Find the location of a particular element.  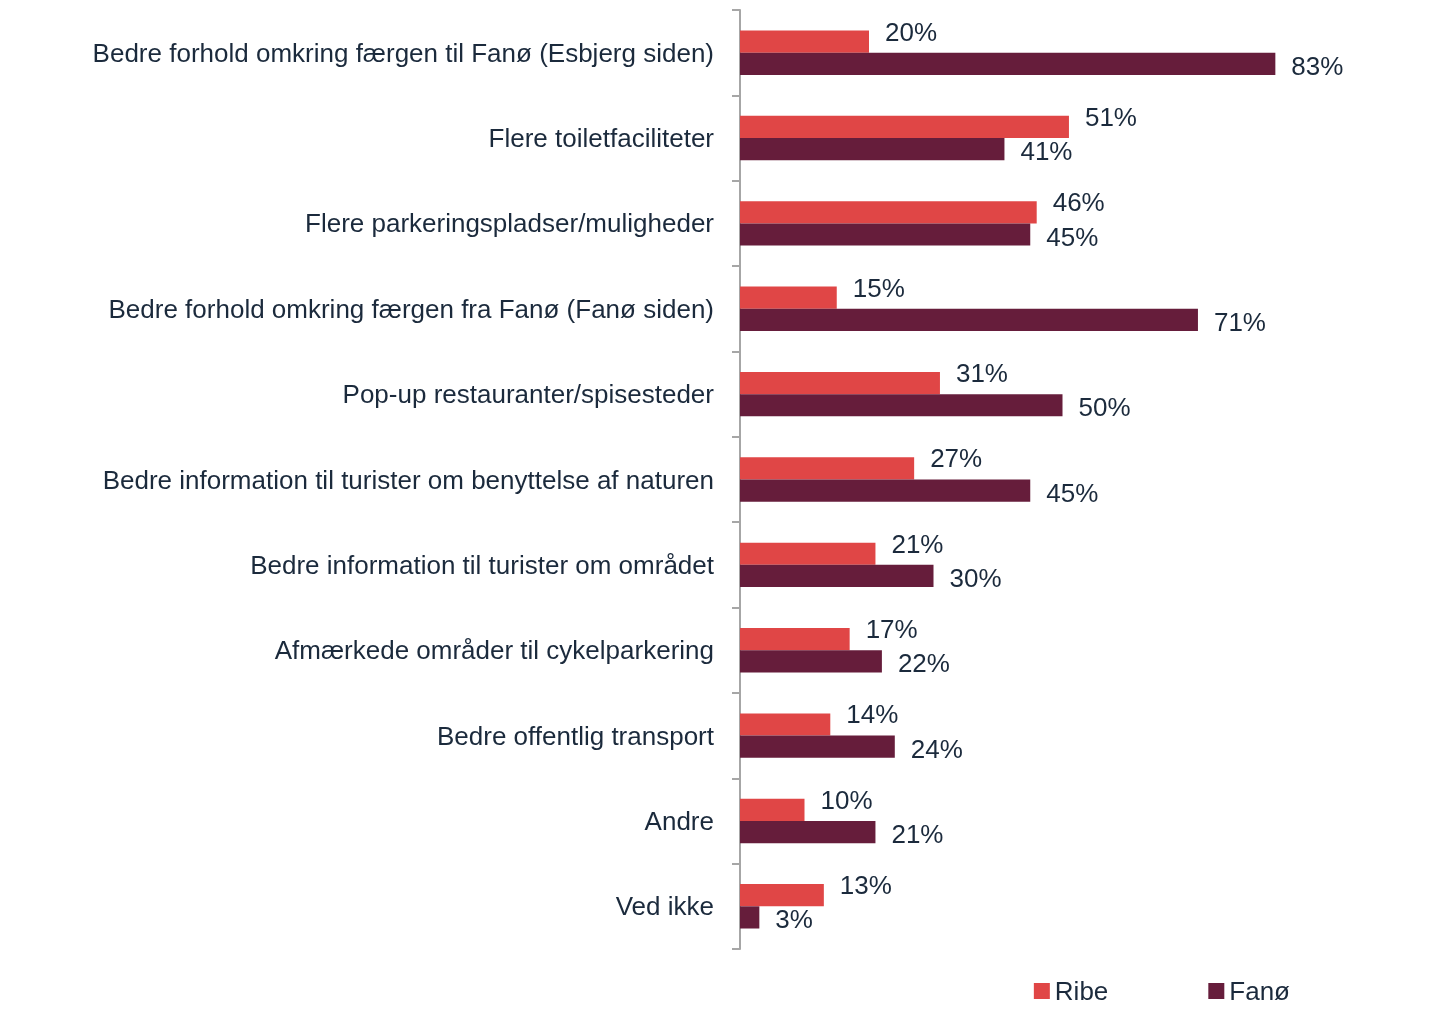

y-tick-label: Flere toiletfaciliteter is located at coordinates (601, 138).